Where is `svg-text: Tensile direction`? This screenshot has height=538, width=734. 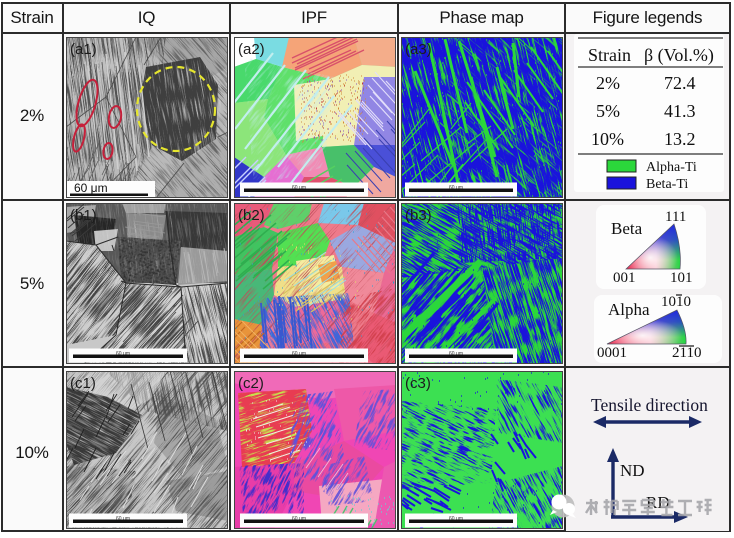
svg-text: Tensile direction is located at coordinates (649, 405).